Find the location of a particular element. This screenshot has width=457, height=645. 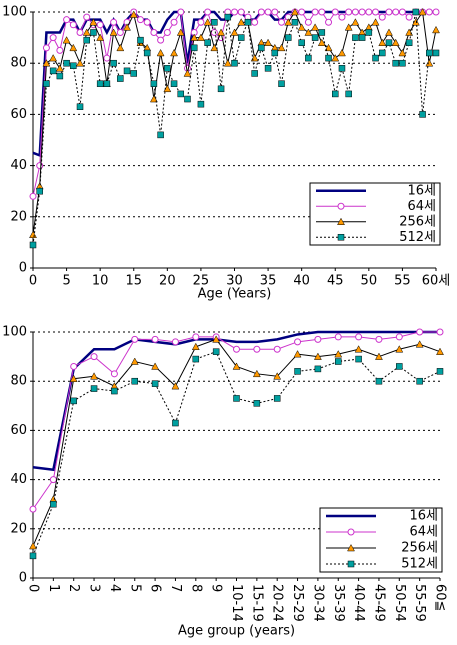

x-tick-label: 7 is located at coordinates (175, 588).